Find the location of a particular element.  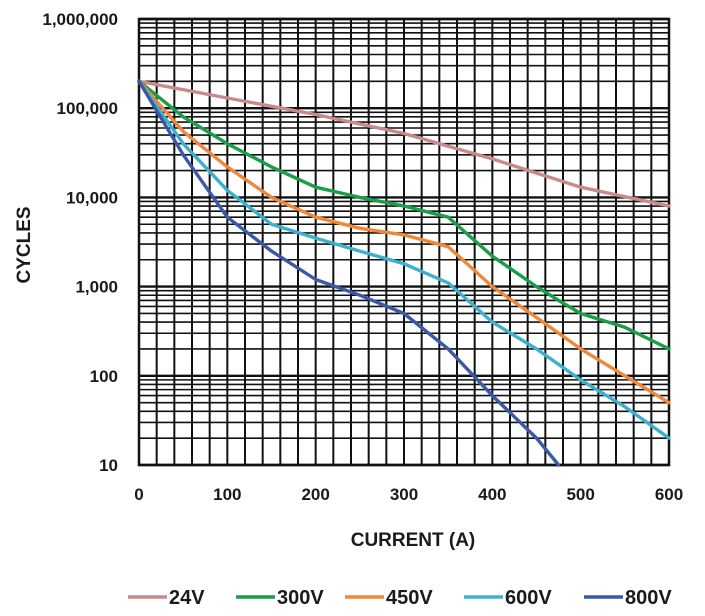

x-tick-label: 0 is located at coordinates (138, 494).